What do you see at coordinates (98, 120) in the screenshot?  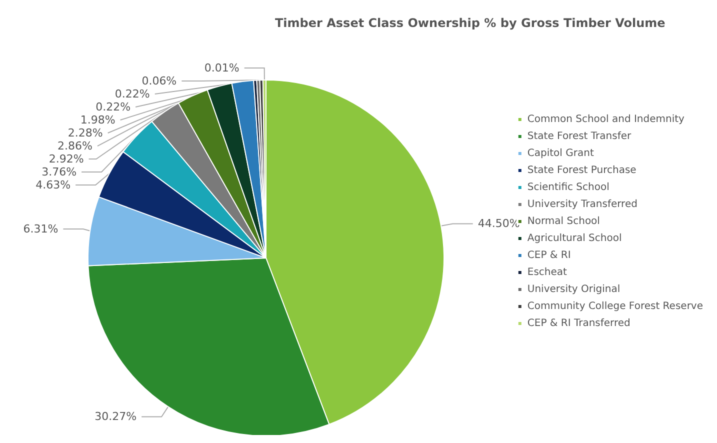 I see `data-label: 1.98%` at bounding box center [98, 120].